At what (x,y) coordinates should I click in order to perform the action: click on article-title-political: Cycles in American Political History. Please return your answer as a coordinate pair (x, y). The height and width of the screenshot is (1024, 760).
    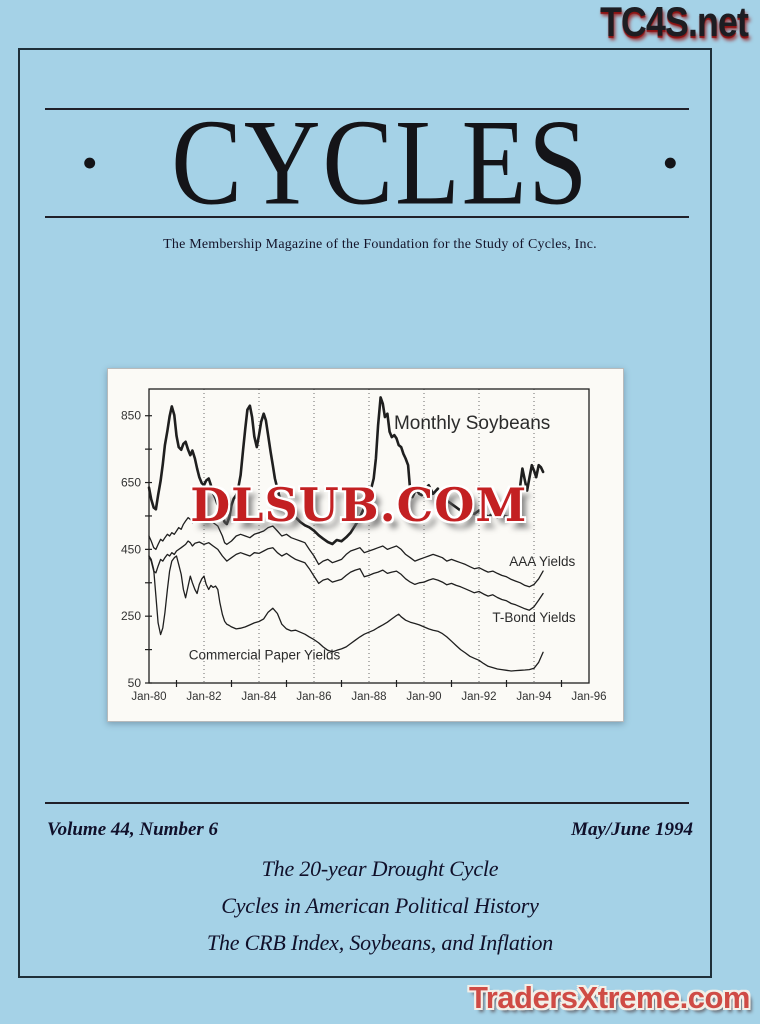
    Looking at the image, I should click on (380, 905).